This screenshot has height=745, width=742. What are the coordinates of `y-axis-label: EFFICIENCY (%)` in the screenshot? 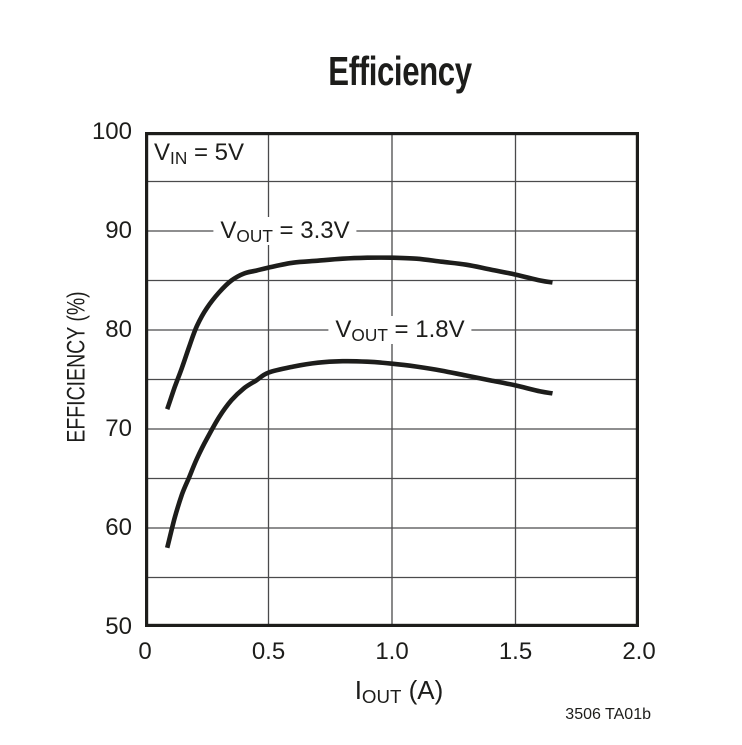 It's located at (76, 367).